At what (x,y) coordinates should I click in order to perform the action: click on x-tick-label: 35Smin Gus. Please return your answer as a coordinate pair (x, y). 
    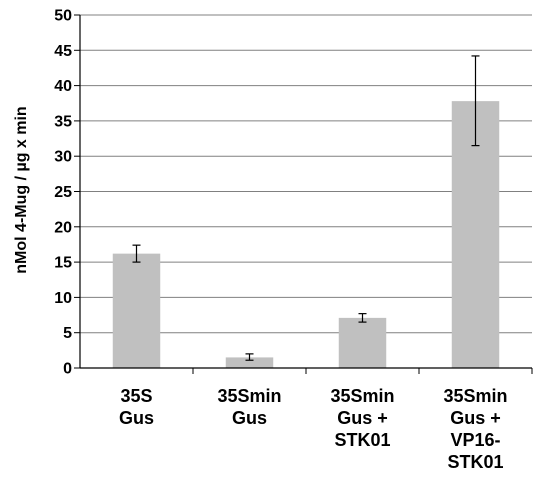
    Looking at the image, I should click on (249, 407).